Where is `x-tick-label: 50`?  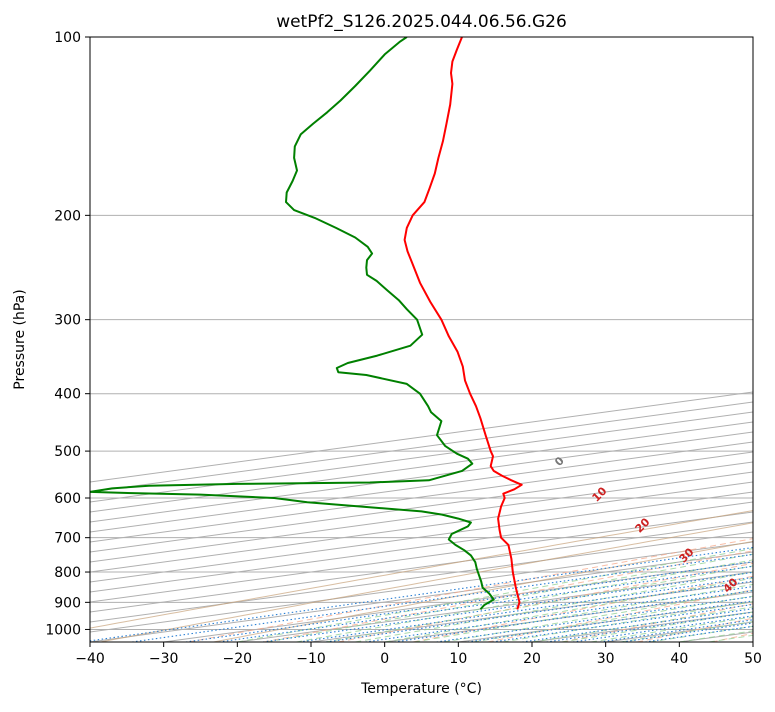 x-tick-label: 50 is located at coordinates (753, 659).